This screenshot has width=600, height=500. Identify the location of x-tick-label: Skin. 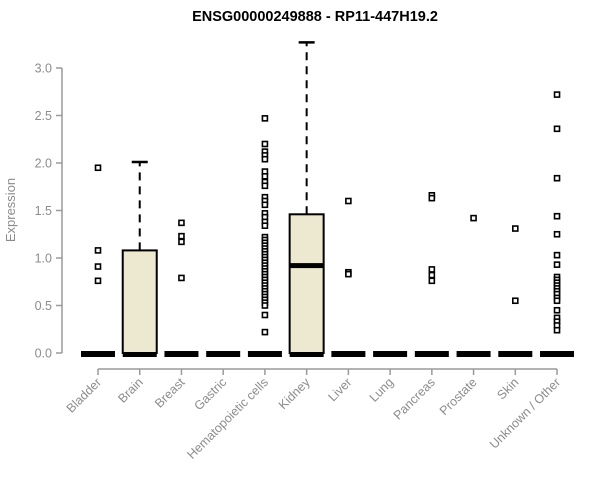
(507, 388).